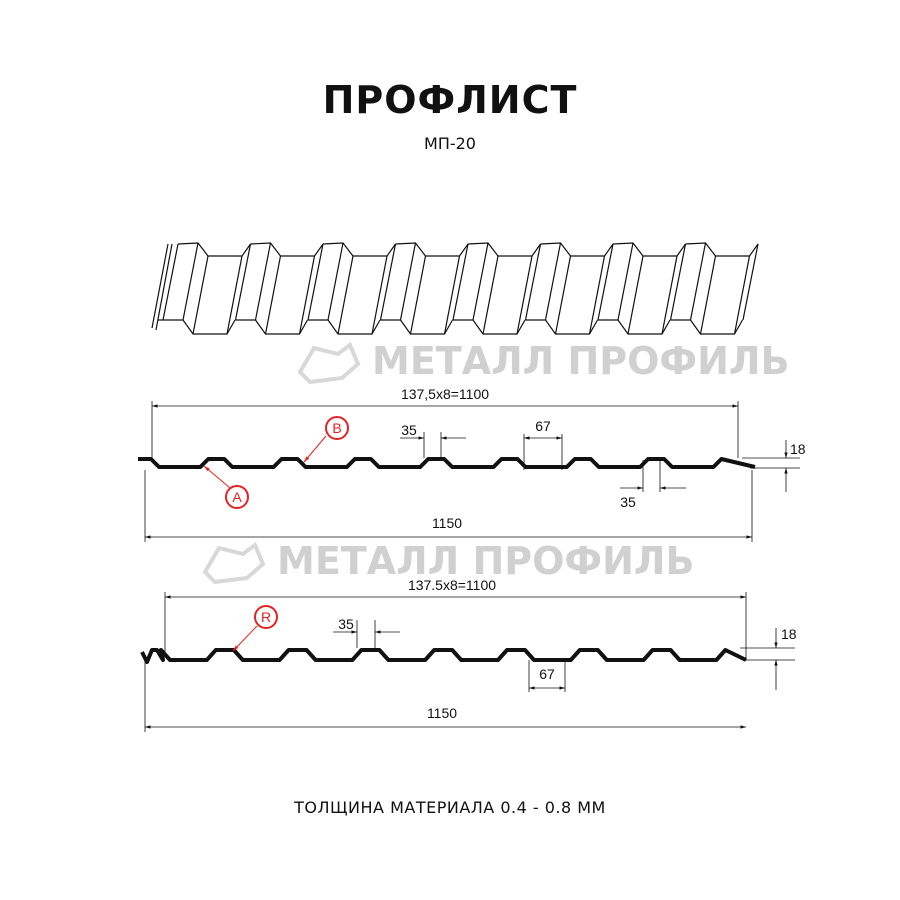 Image resolution: width=900 pixels, height=900 pixels. What do you see at coordinates (450, 143) in the screenshot?
I see `page-subtitle: МП-20` at bounding box center [450, 143].